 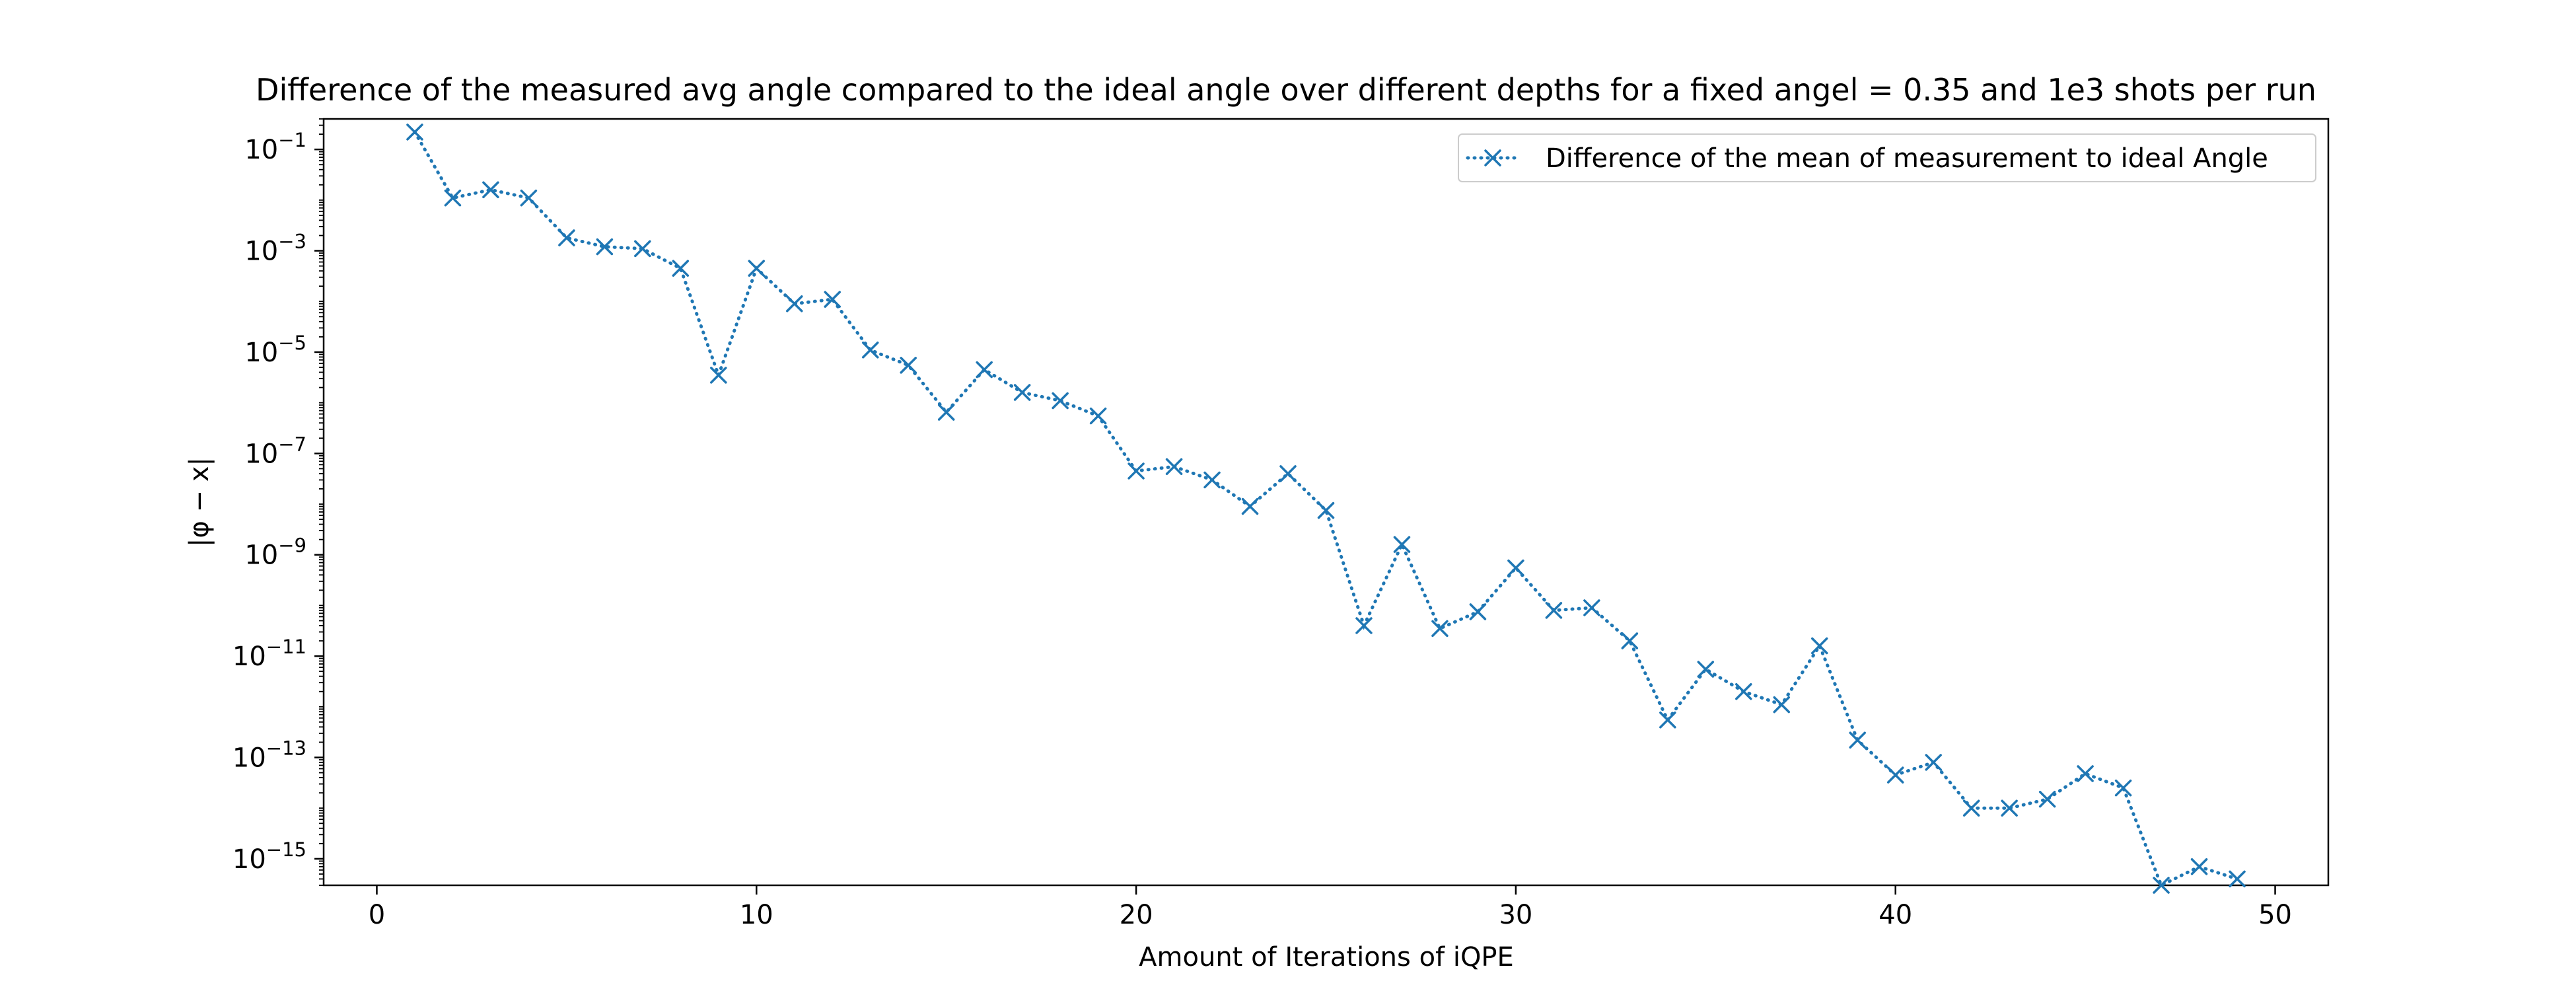 I want to click on y-tick-label: 10⁻¹³, so click(x=269, y=755).